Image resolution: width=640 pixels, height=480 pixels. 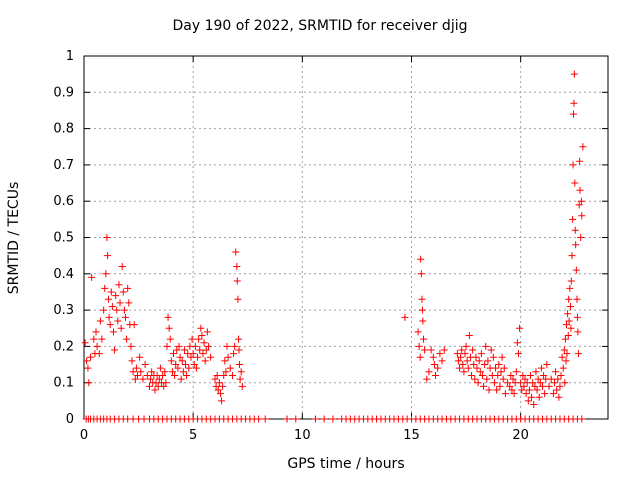 What do you see at coordinates (63, 238) in the screenshot?
I see `y-tick-label: 0.5` at bounding box center [63, 238].